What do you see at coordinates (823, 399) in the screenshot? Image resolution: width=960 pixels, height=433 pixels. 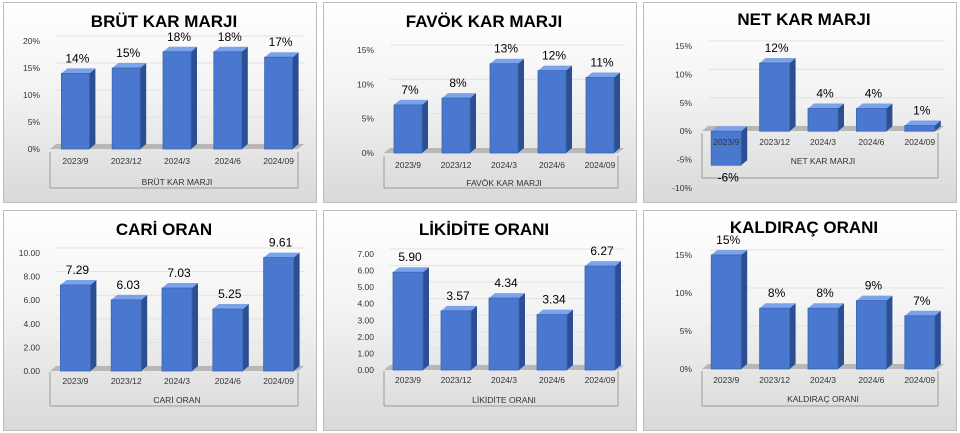 I see `x-axis-label: KALDIRAÇ ORANI` at bounding box center [823, 399].